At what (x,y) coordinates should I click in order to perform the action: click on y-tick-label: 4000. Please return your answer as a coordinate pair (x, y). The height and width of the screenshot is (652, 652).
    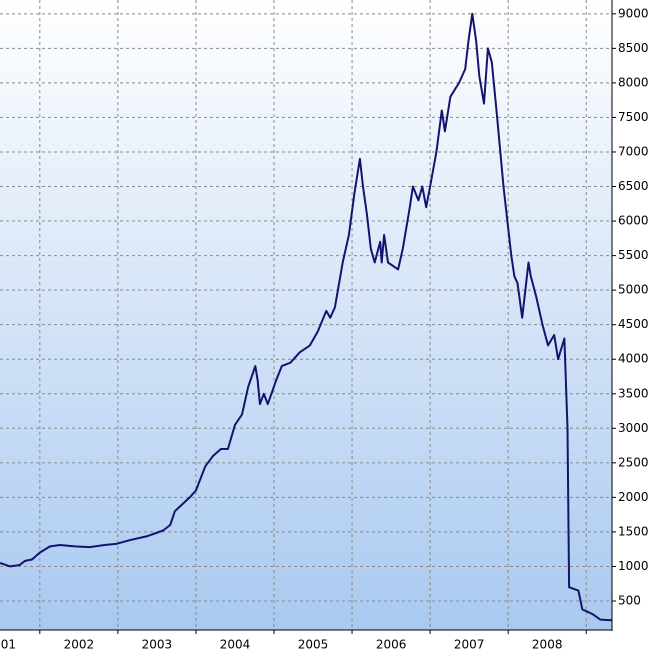
    Looking at the image, I should click on (633, 359).